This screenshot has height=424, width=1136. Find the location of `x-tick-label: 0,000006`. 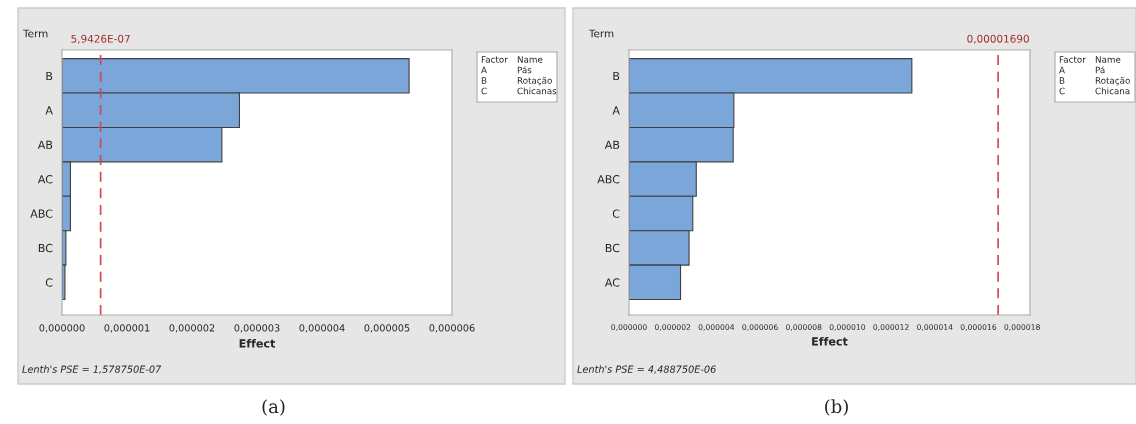

x-tick-label: 0,000006 is located at coordinates (452, 328).